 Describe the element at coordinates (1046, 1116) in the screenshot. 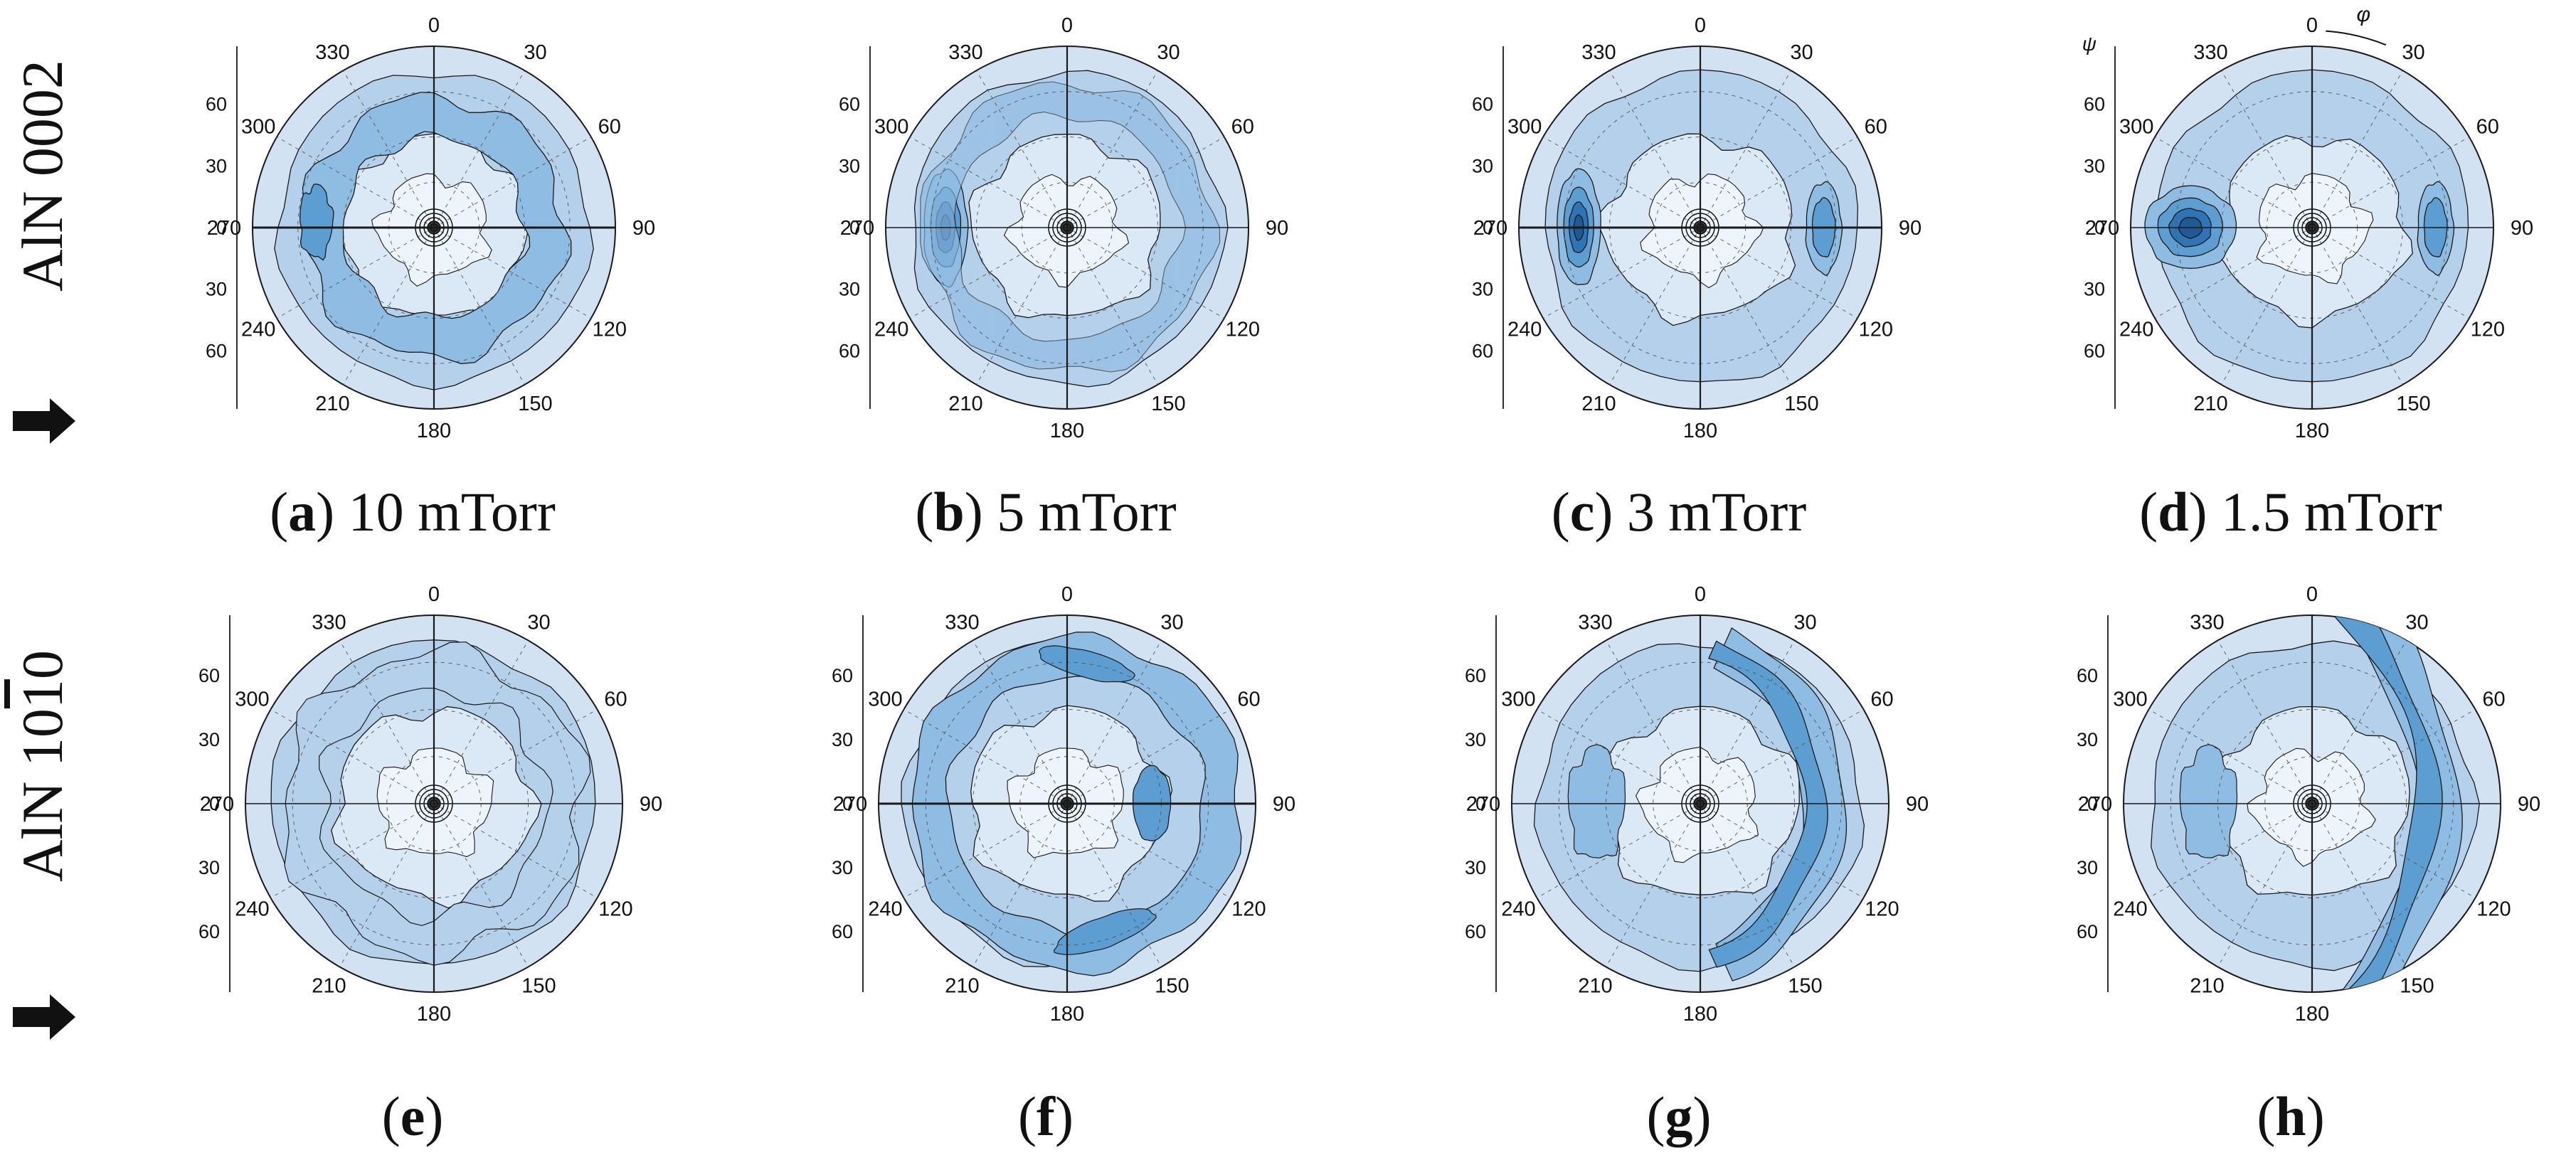

I see `caption-f: (f)` at that location.